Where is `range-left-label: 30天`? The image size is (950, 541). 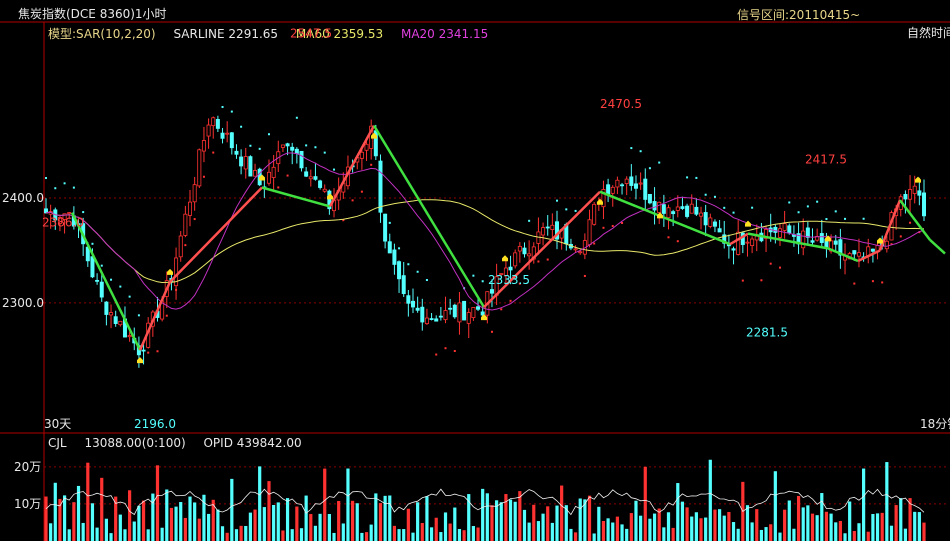 range-left-label: 30天 is located at coordinates (57, 424).